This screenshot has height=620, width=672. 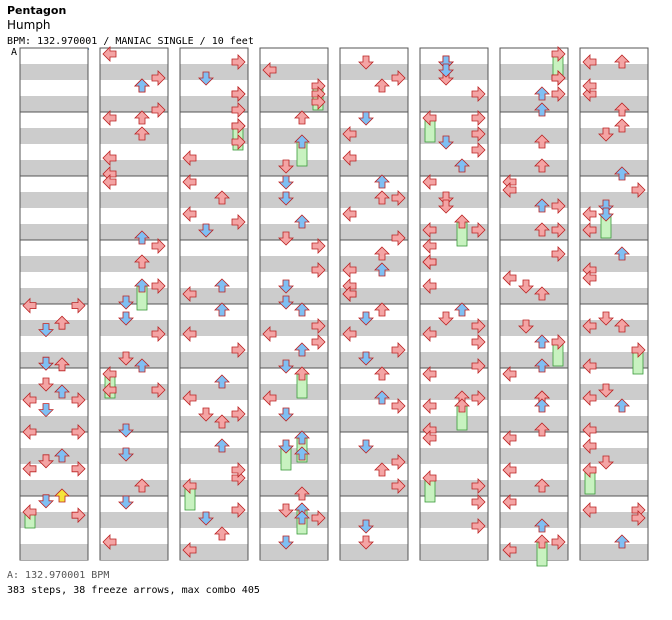 I want to click on song-name: Humph, so click(x=29, y=25).